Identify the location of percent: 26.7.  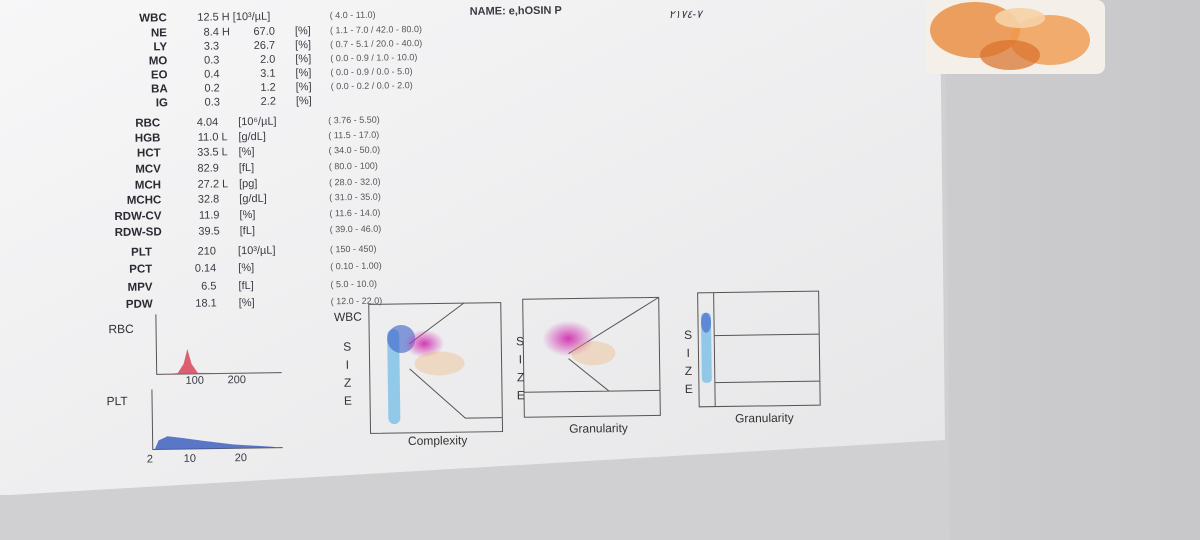
(265, 46).